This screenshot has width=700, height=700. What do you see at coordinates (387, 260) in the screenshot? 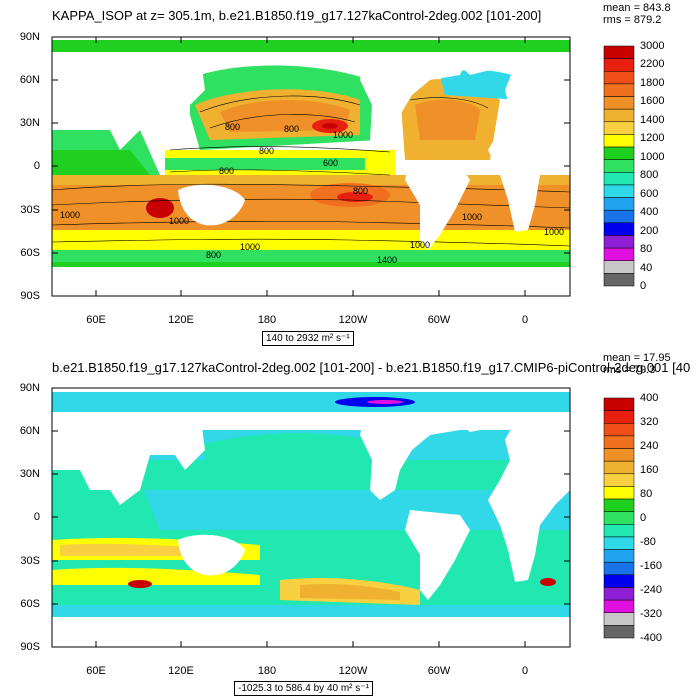
I see `contour-label: 1400` at bounding box center [387, 260].